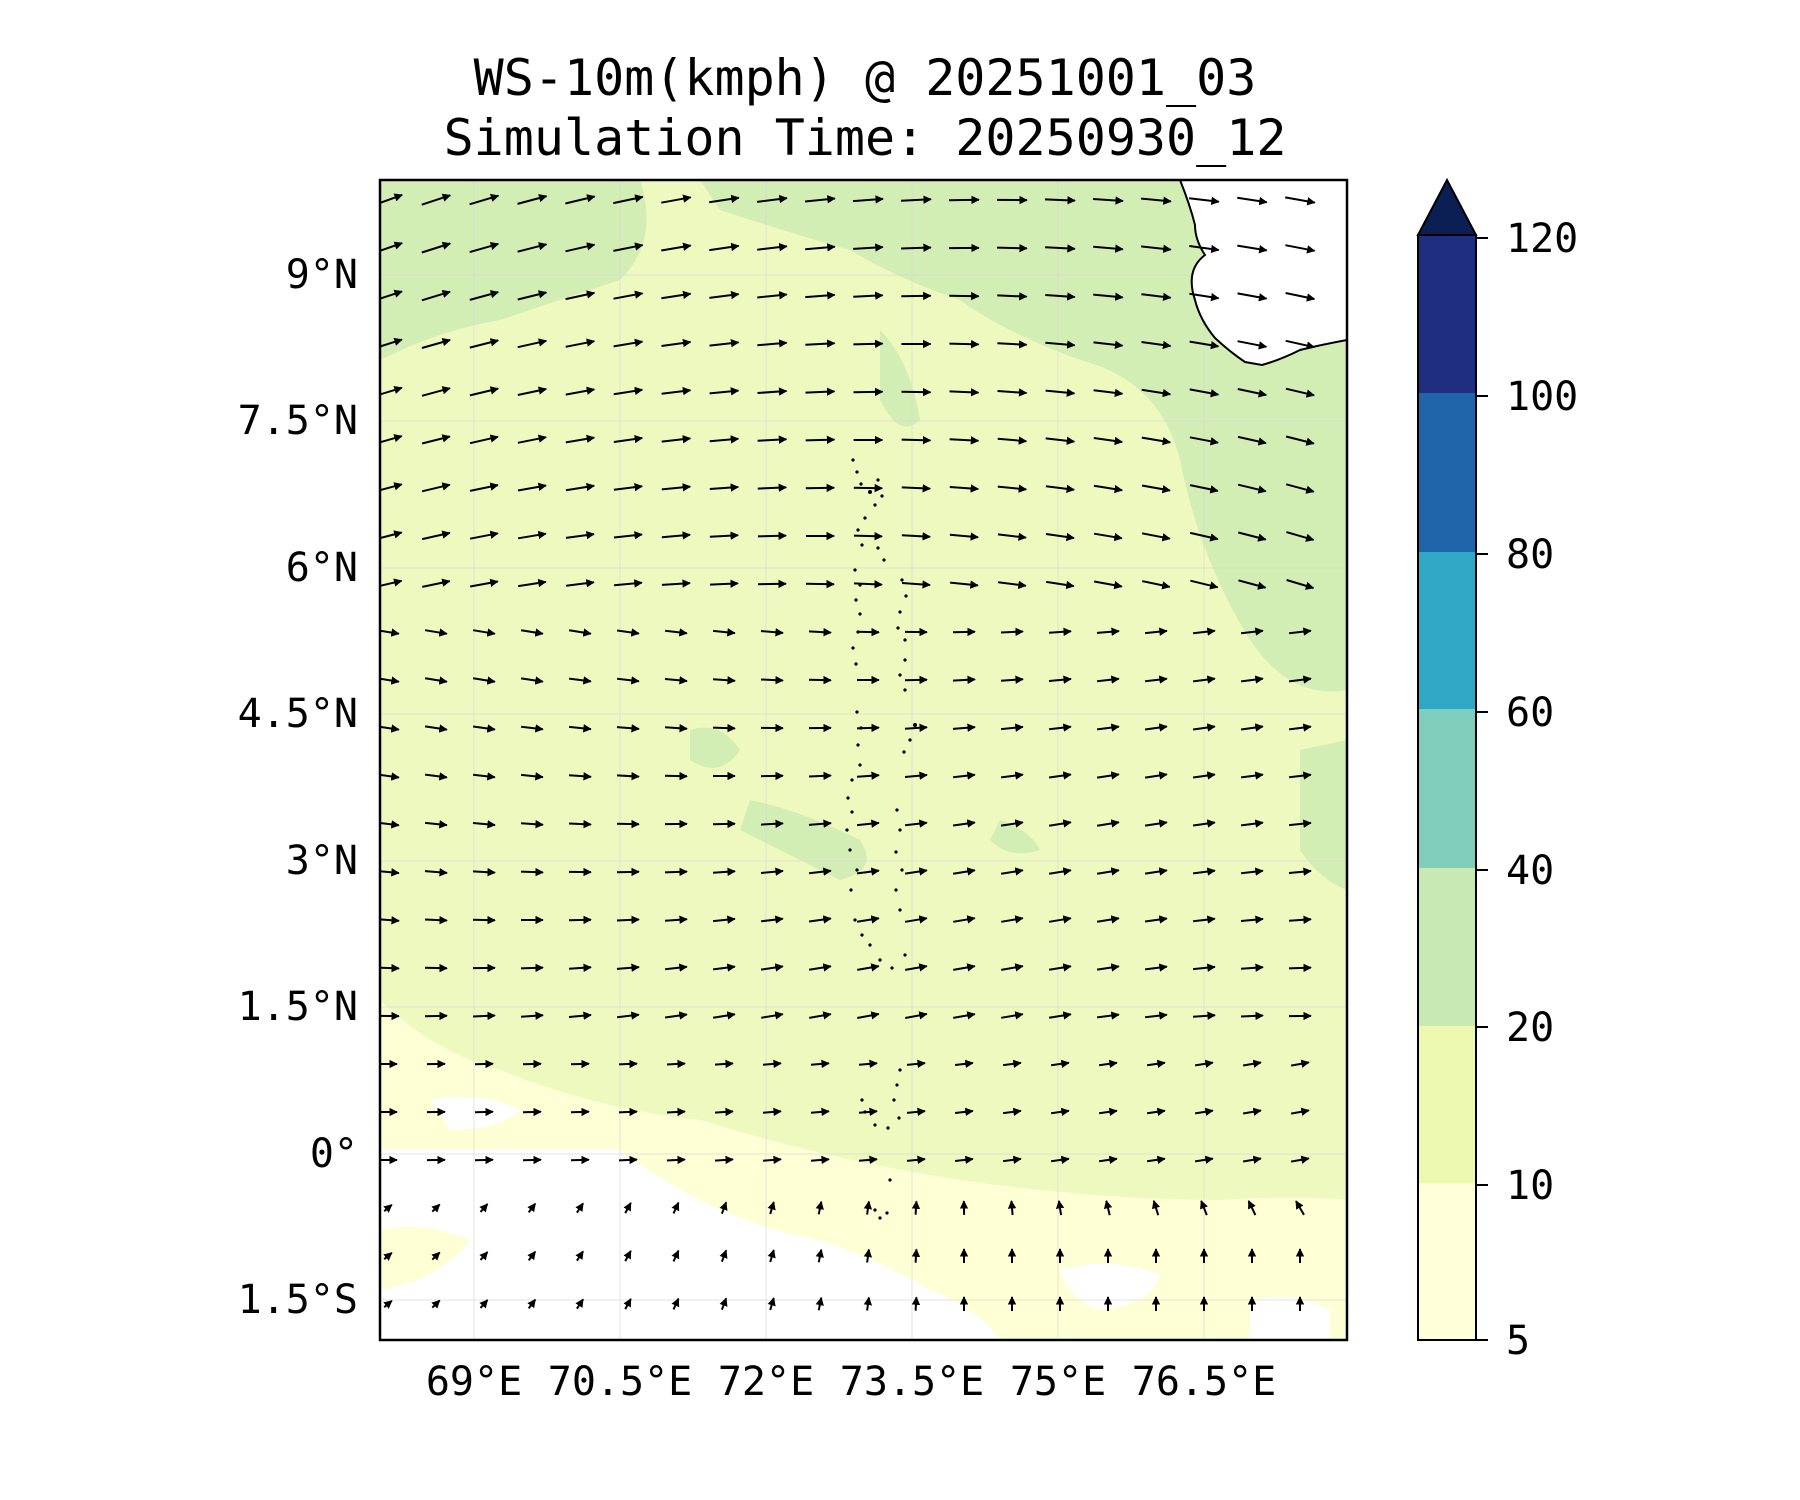 Image resolution: width=1800 pixels, height=1500 pixels. What do you see at coordinates (1542, 239) in the screenshot?
I see `colorbar-tick-label: 120` at bounding box center [1542, 239].